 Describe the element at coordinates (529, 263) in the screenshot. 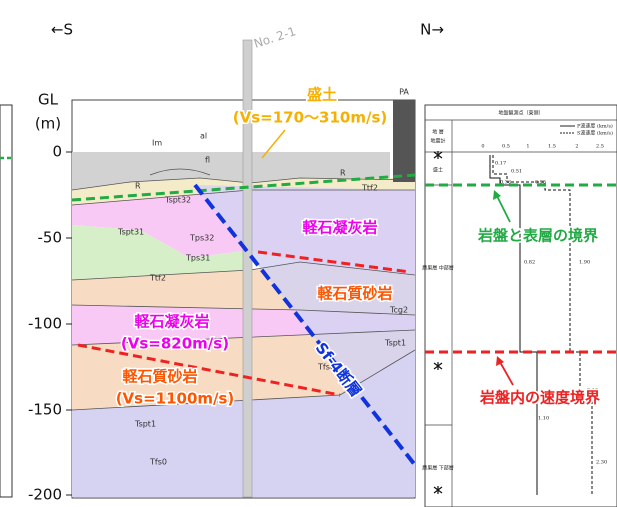

I see `velocity-value: 0.82` at that location.